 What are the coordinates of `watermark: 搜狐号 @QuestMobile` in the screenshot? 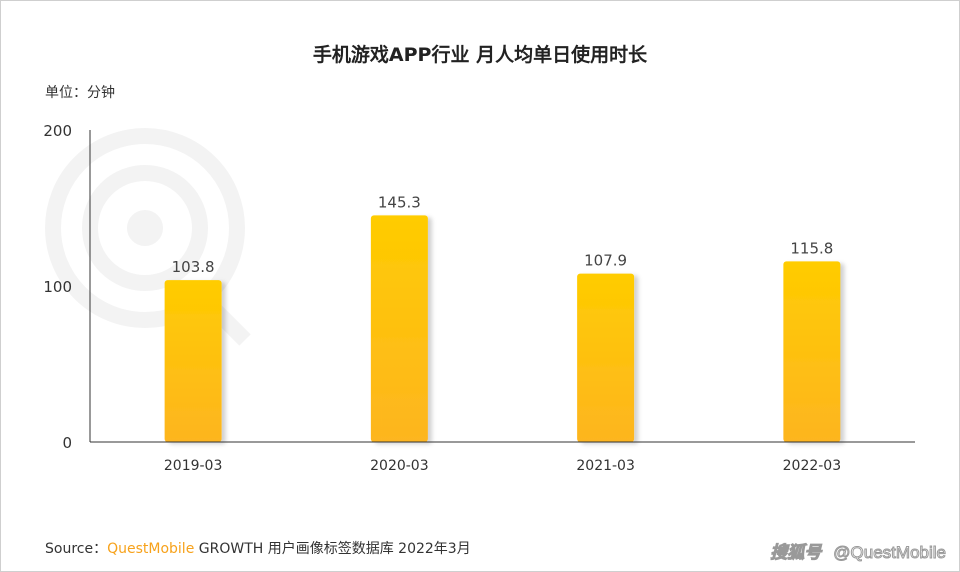 It's located at (858, 550).